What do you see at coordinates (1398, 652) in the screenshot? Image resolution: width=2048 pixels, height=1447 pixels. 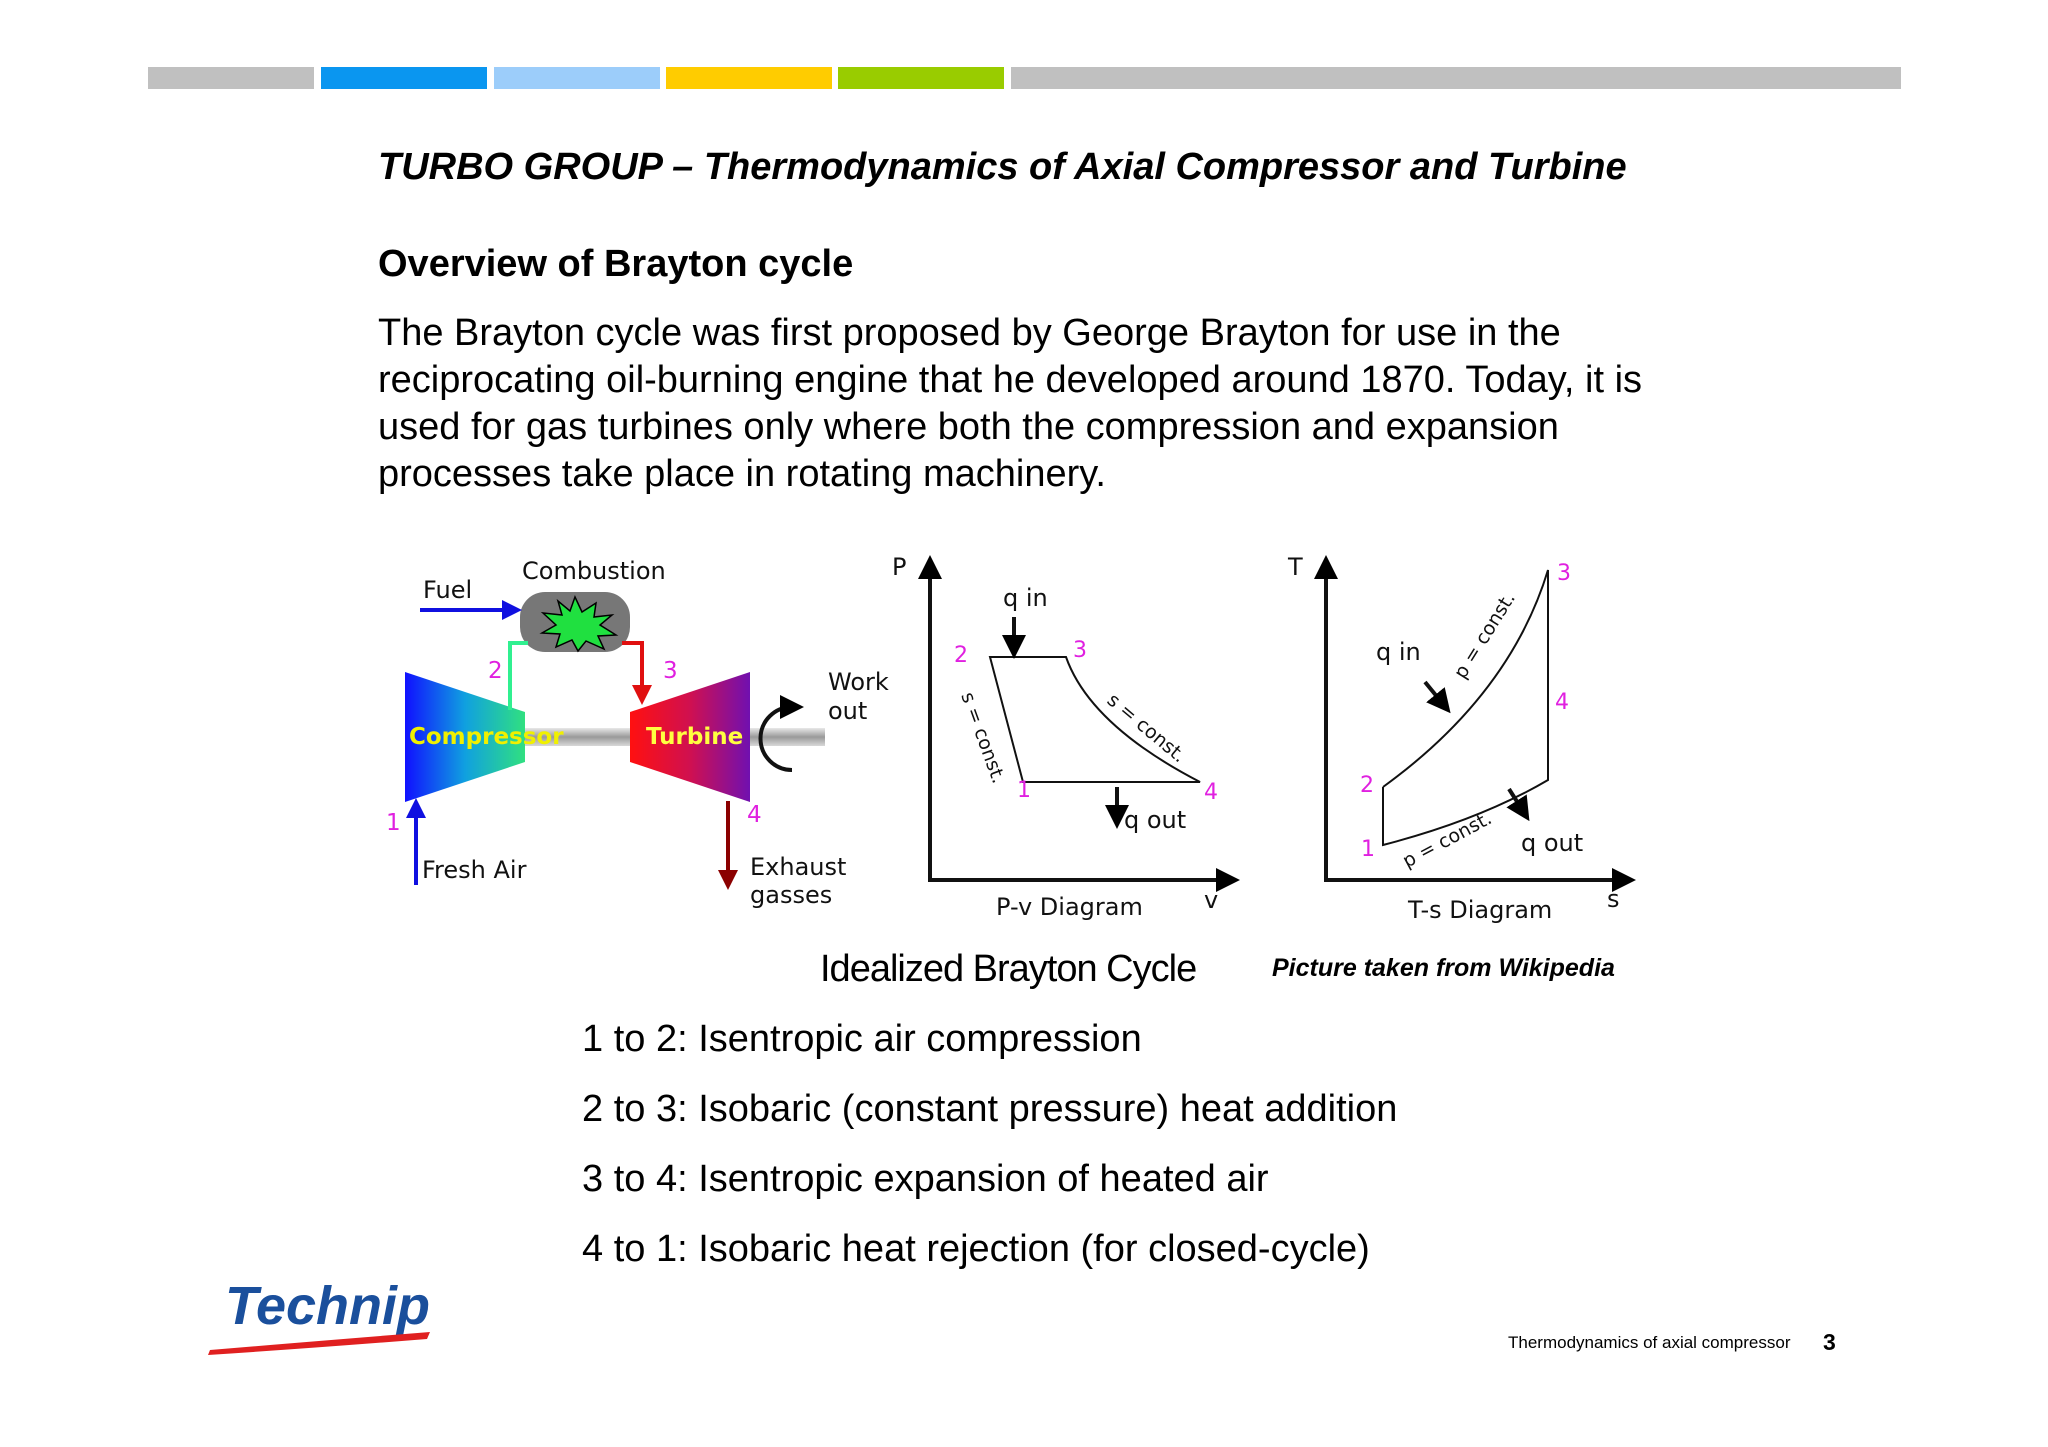 I see `ts-q-in-label: q in` at bounding box center [1398, 652].